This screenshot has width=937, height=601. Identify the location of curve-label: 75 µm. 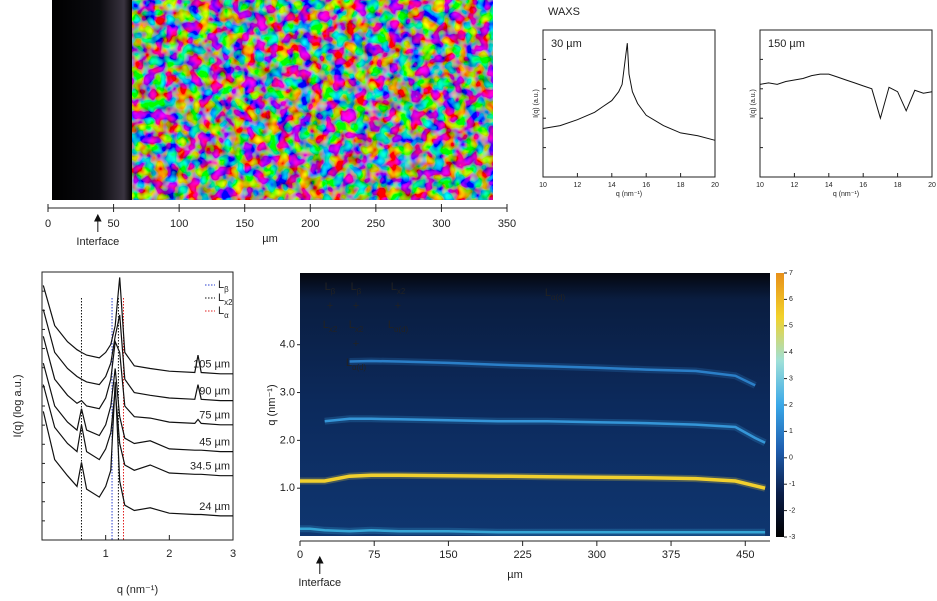
(214, 416).